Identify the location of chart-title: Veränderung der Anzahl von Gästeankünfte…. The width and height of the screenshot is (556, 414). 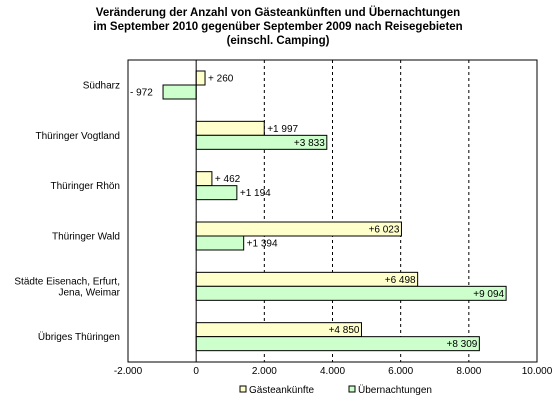
(278, 27).